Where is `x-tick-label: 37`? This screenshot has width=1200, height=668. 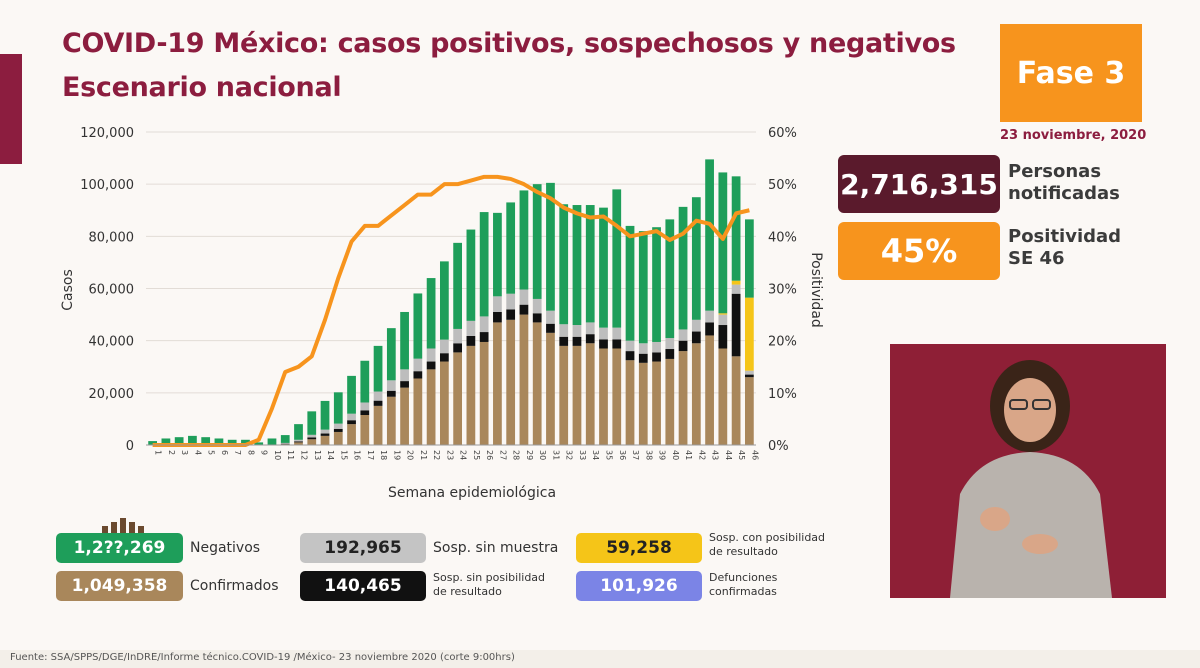
x-tick-label: 37 is located at coordinates (635, 455).